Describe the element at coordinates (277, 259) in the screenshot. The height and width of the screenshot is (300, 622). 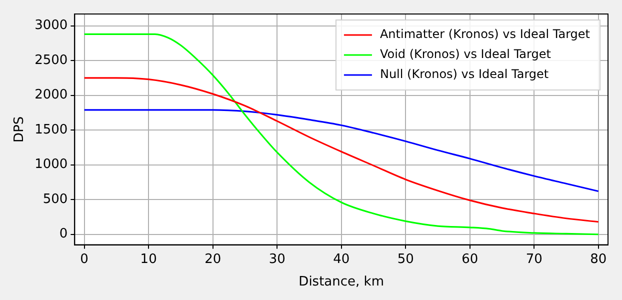
I see `x-tick-label: 30` at that location.